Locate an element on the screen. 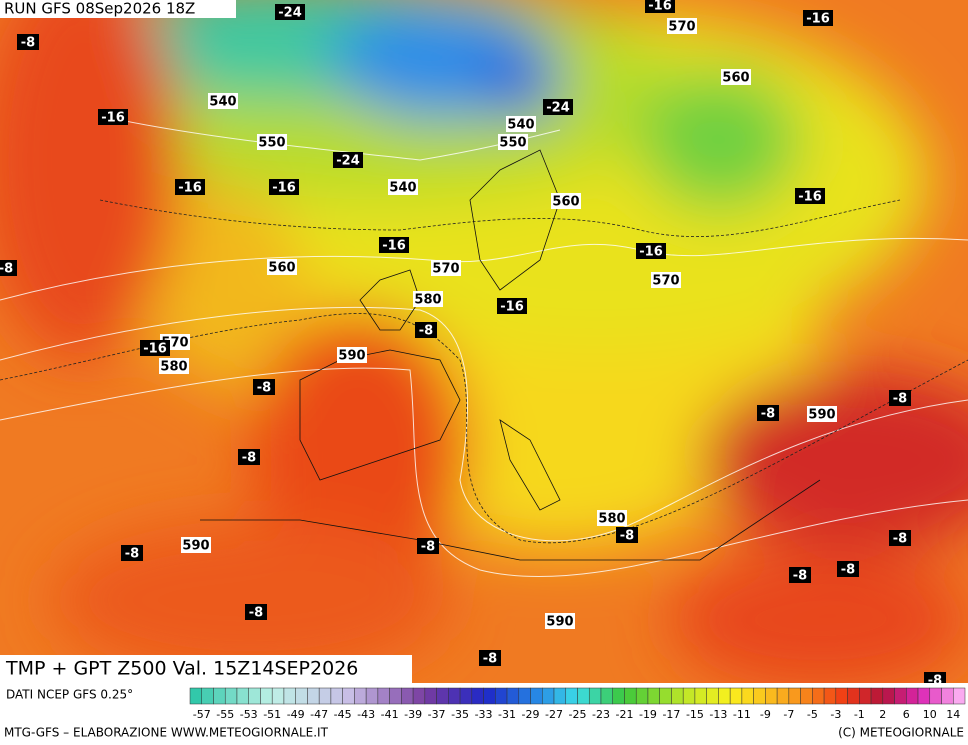 This screenshot has width=968, height=745. scale-label: -19 is located at coordinates (648, 714).